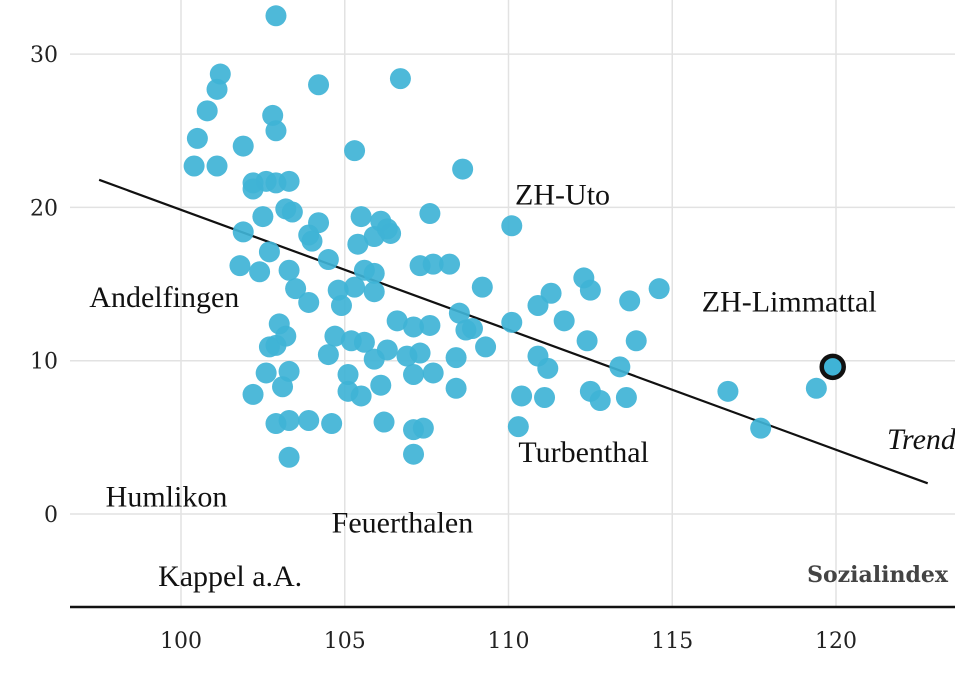  I want to click on annotation-humlikon: Humlikon, so click(167, 496).